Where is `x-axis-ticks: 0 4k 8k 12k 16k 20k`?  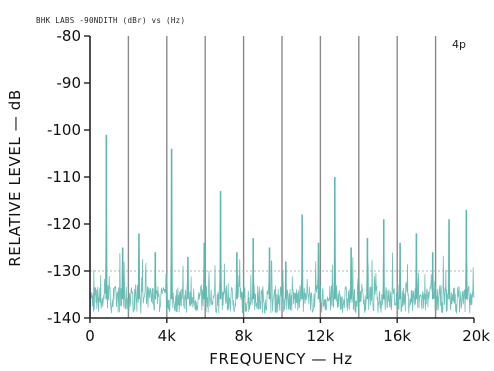
x-axis-ticks: 0 4k 8k 12k 16k 20k is located at coordinates (287, 331).